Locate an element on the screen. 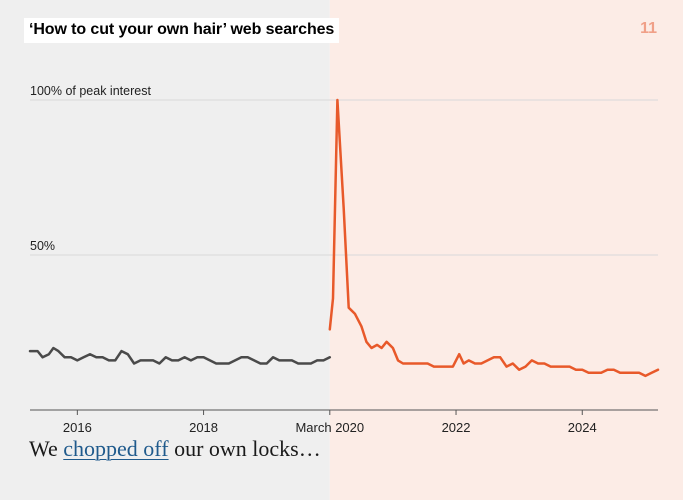 The height and width of the screenshot is (500, 683). page-number: 11 is located at coordinates (648, 28).